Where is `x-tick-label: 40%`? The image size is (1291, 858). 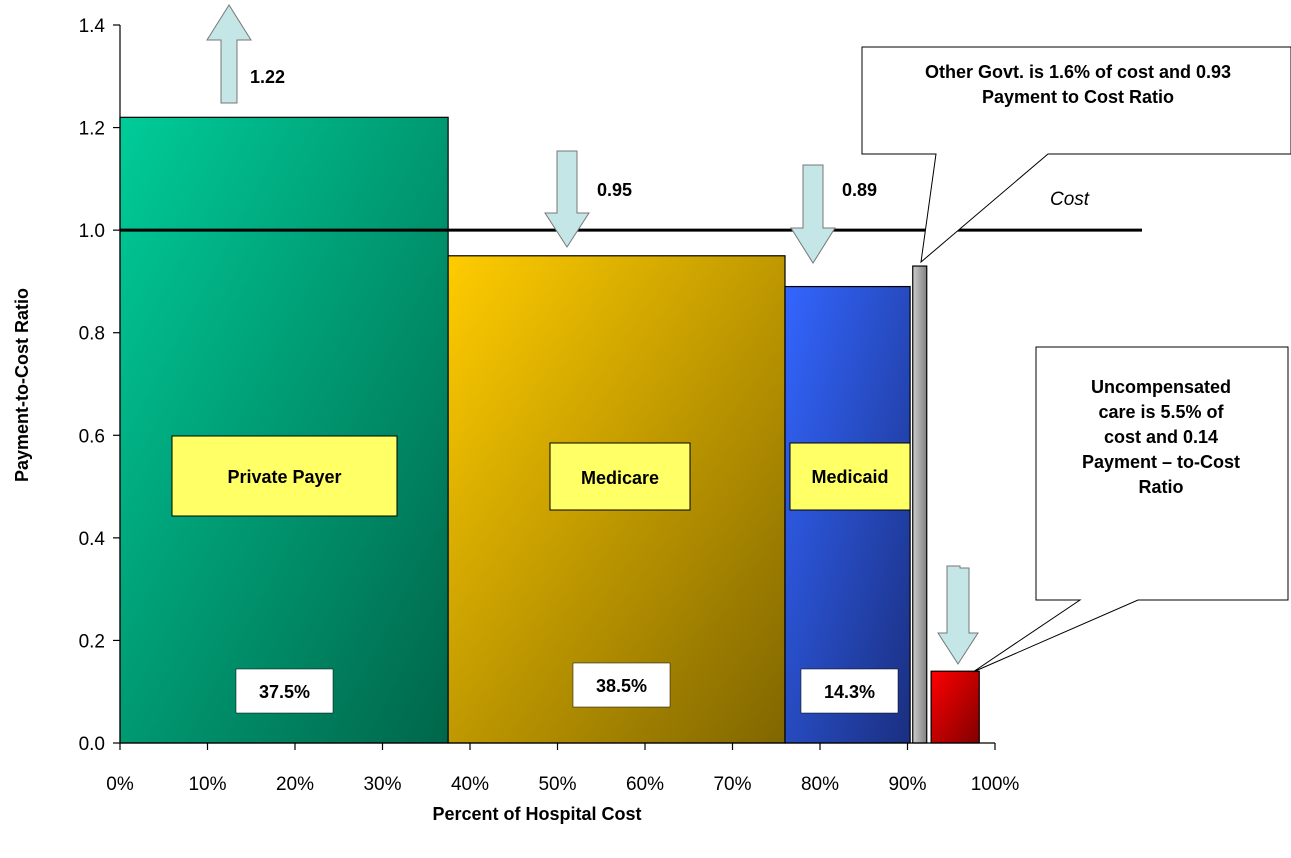
x-tick-label: 40% is located at coordinates (470, 784).